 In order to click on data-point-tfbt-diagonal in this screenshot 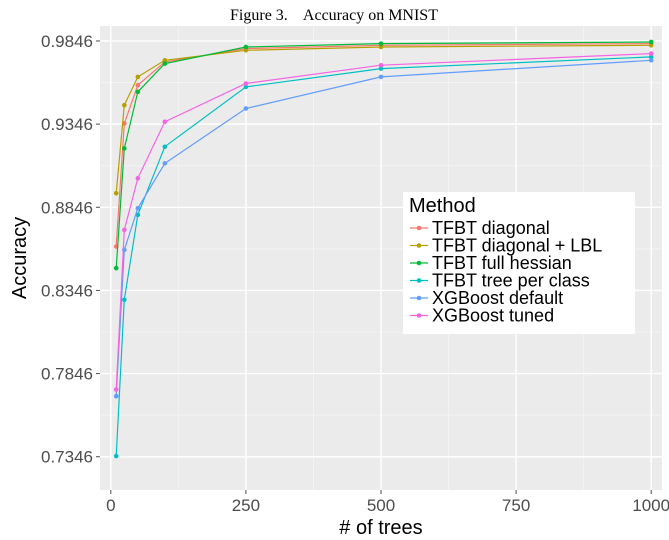, I will do `click(138, 85)`.